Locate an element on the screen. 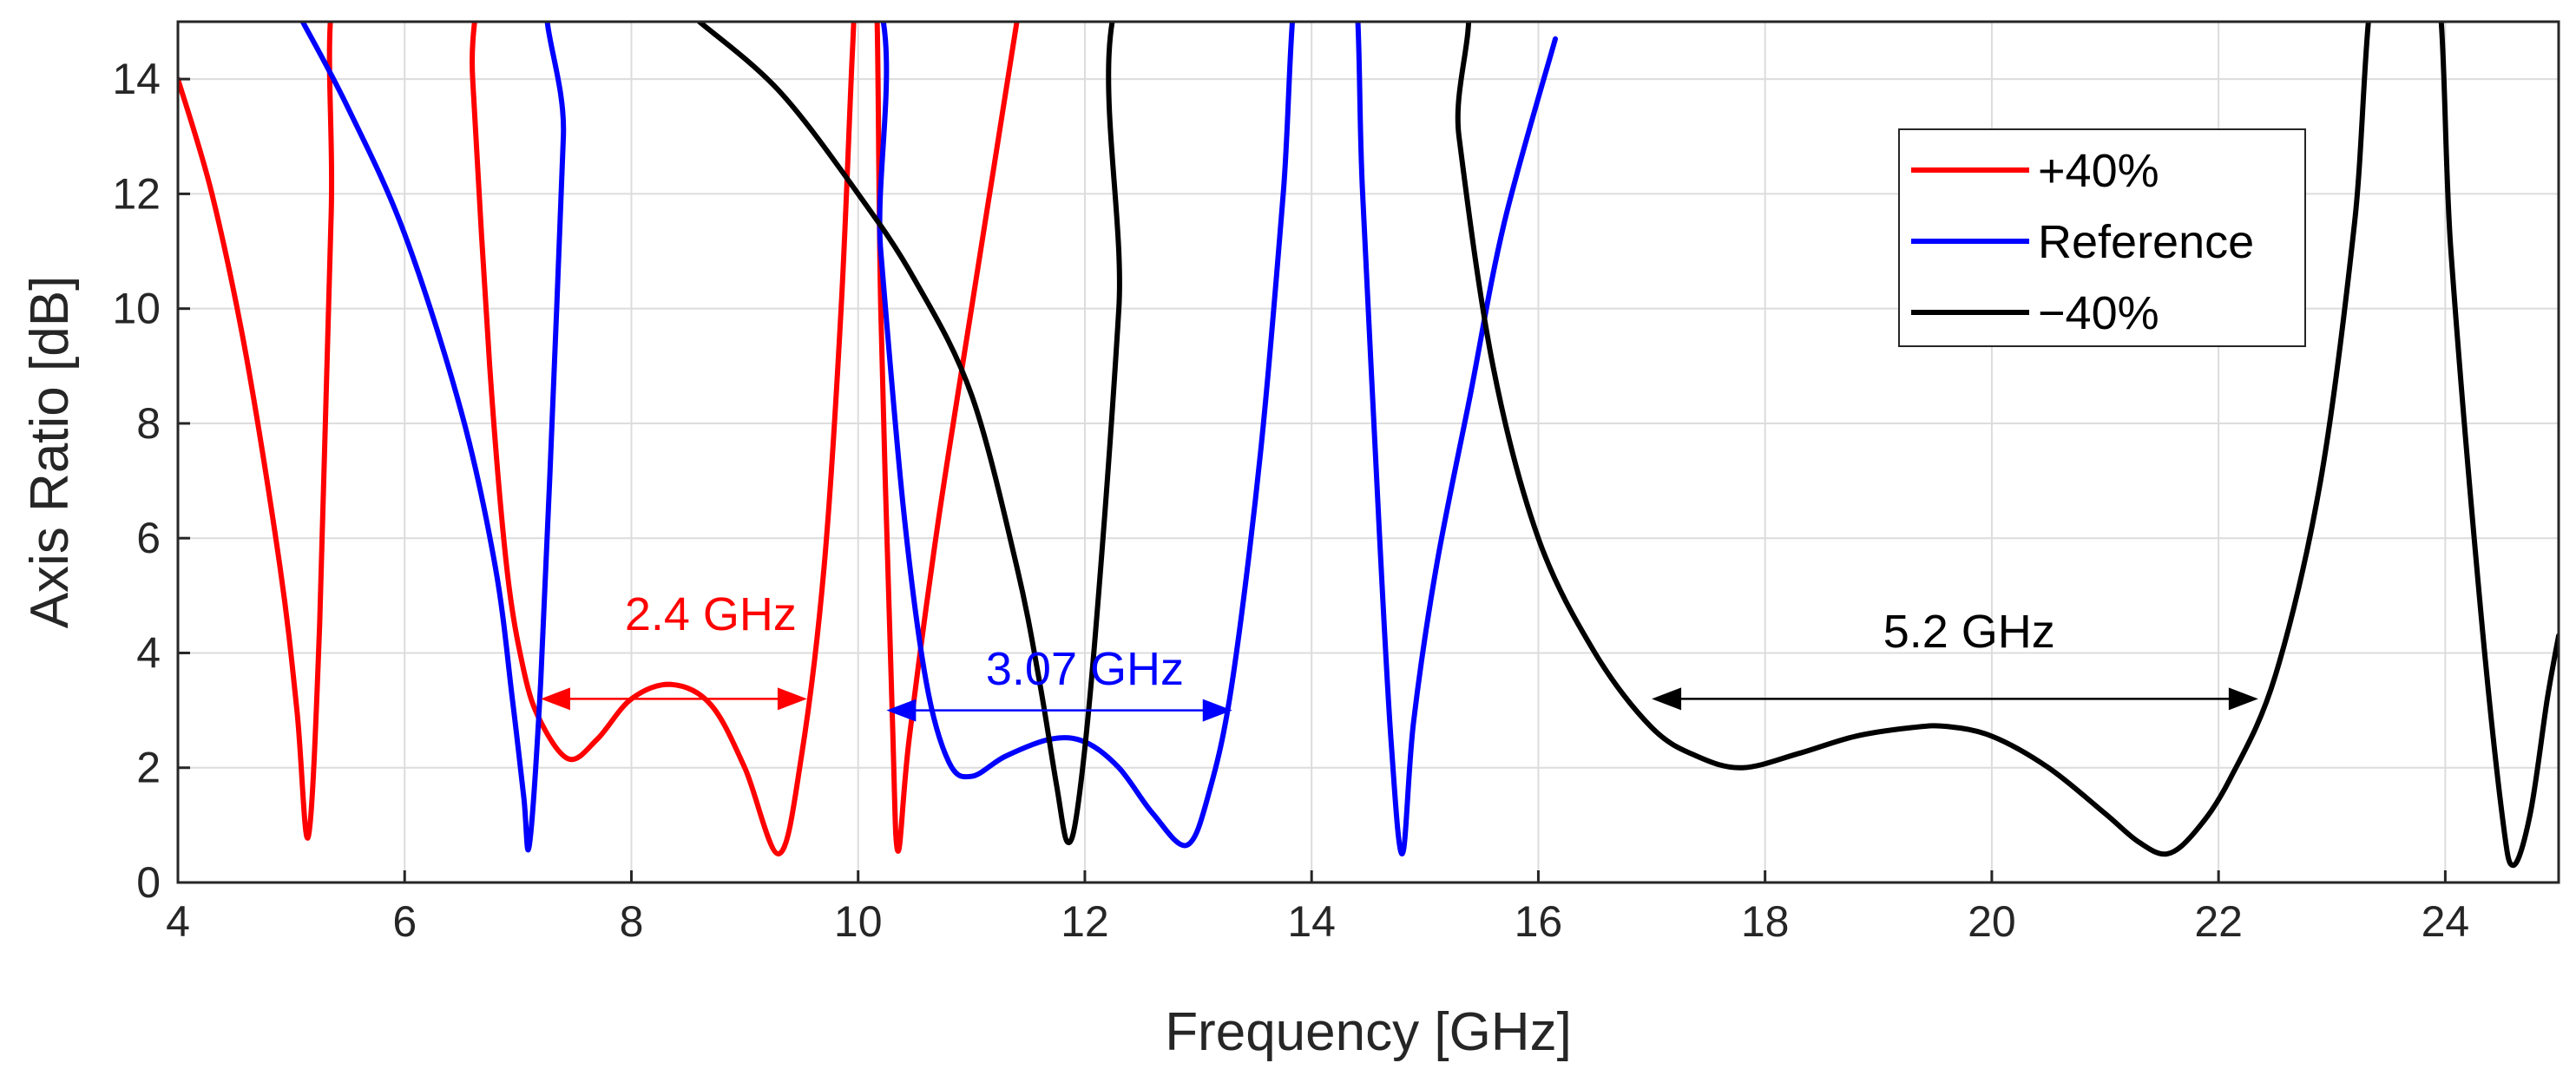 Image resolution: width=2576 pixels, height=1076 pixels. y-tick-label: 0 is located at coordinates (148, 882).